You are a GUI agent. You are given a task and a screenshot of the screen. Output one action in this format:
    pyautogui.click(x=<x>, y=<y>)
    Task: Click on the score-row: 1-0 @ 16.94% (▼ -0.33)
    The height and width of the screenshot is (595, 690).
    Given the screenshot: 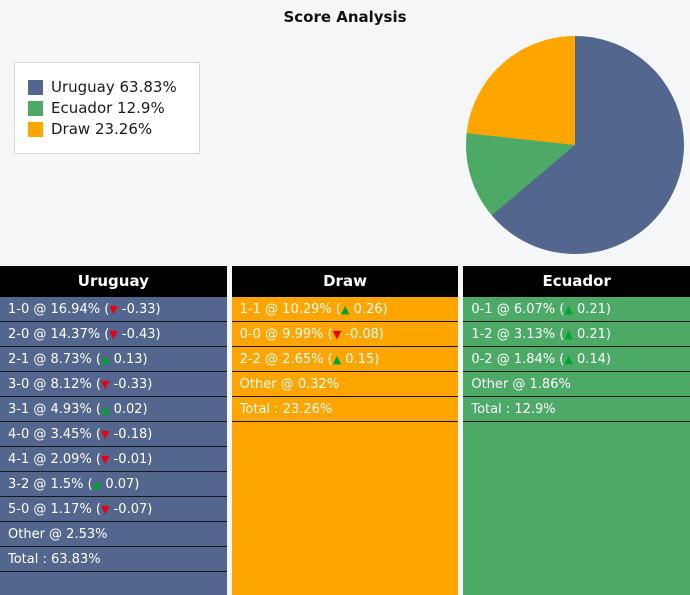 What is the action you would take?
    pyautogui.click(x=113, y=309)
    